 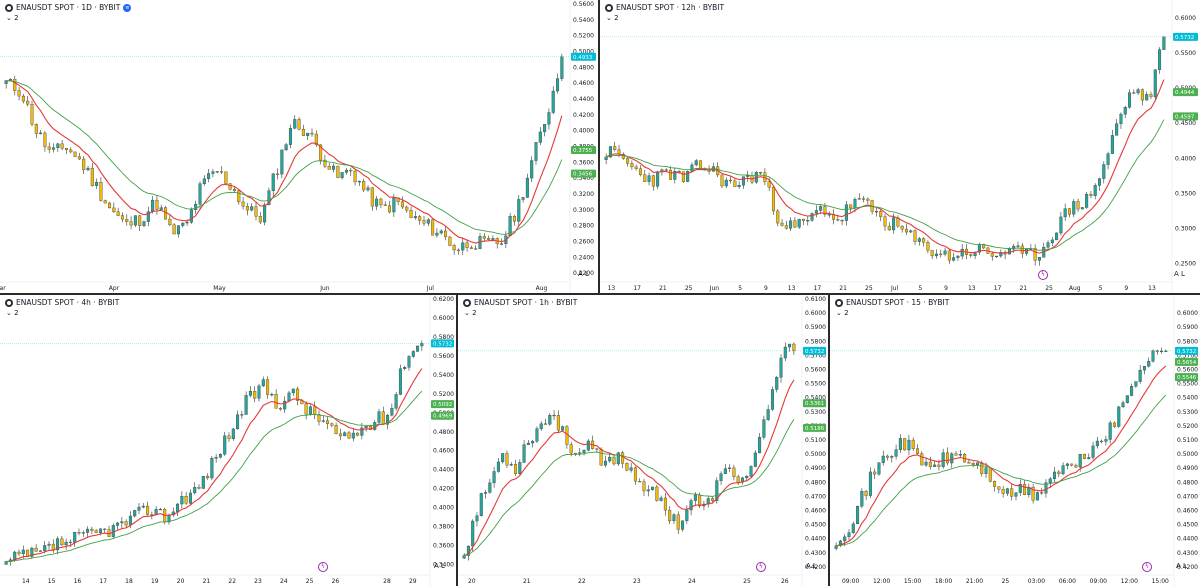 I want to click on panel-title: ENAUSDT SPOT · 12h · BYBIT, so click(x=664, y=7).